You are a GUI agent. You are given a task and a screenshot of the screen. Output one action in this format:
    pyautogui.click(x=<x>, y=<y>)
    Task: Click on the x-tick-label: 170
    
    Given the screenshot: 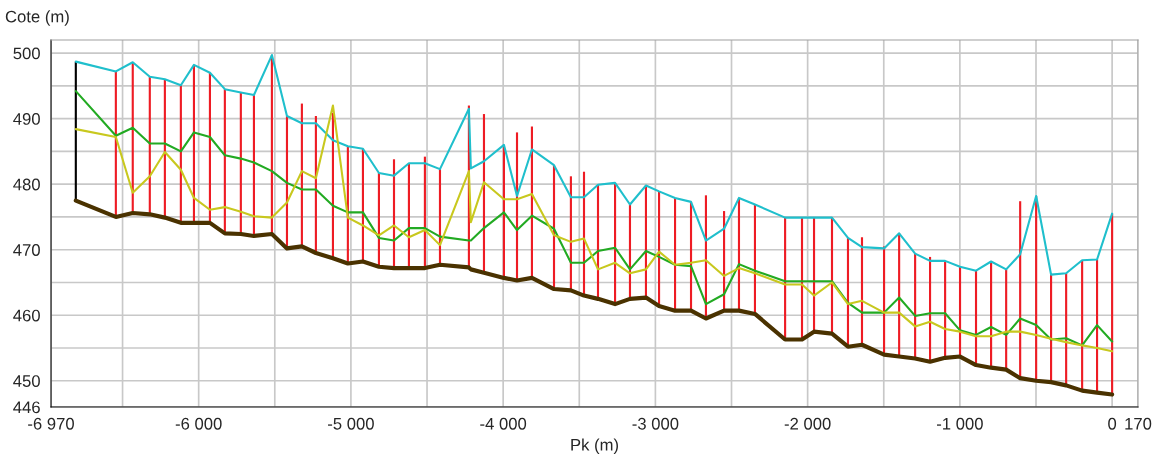 What is the action you would take?
    pyautogui.click(x=1138, y=423)
    